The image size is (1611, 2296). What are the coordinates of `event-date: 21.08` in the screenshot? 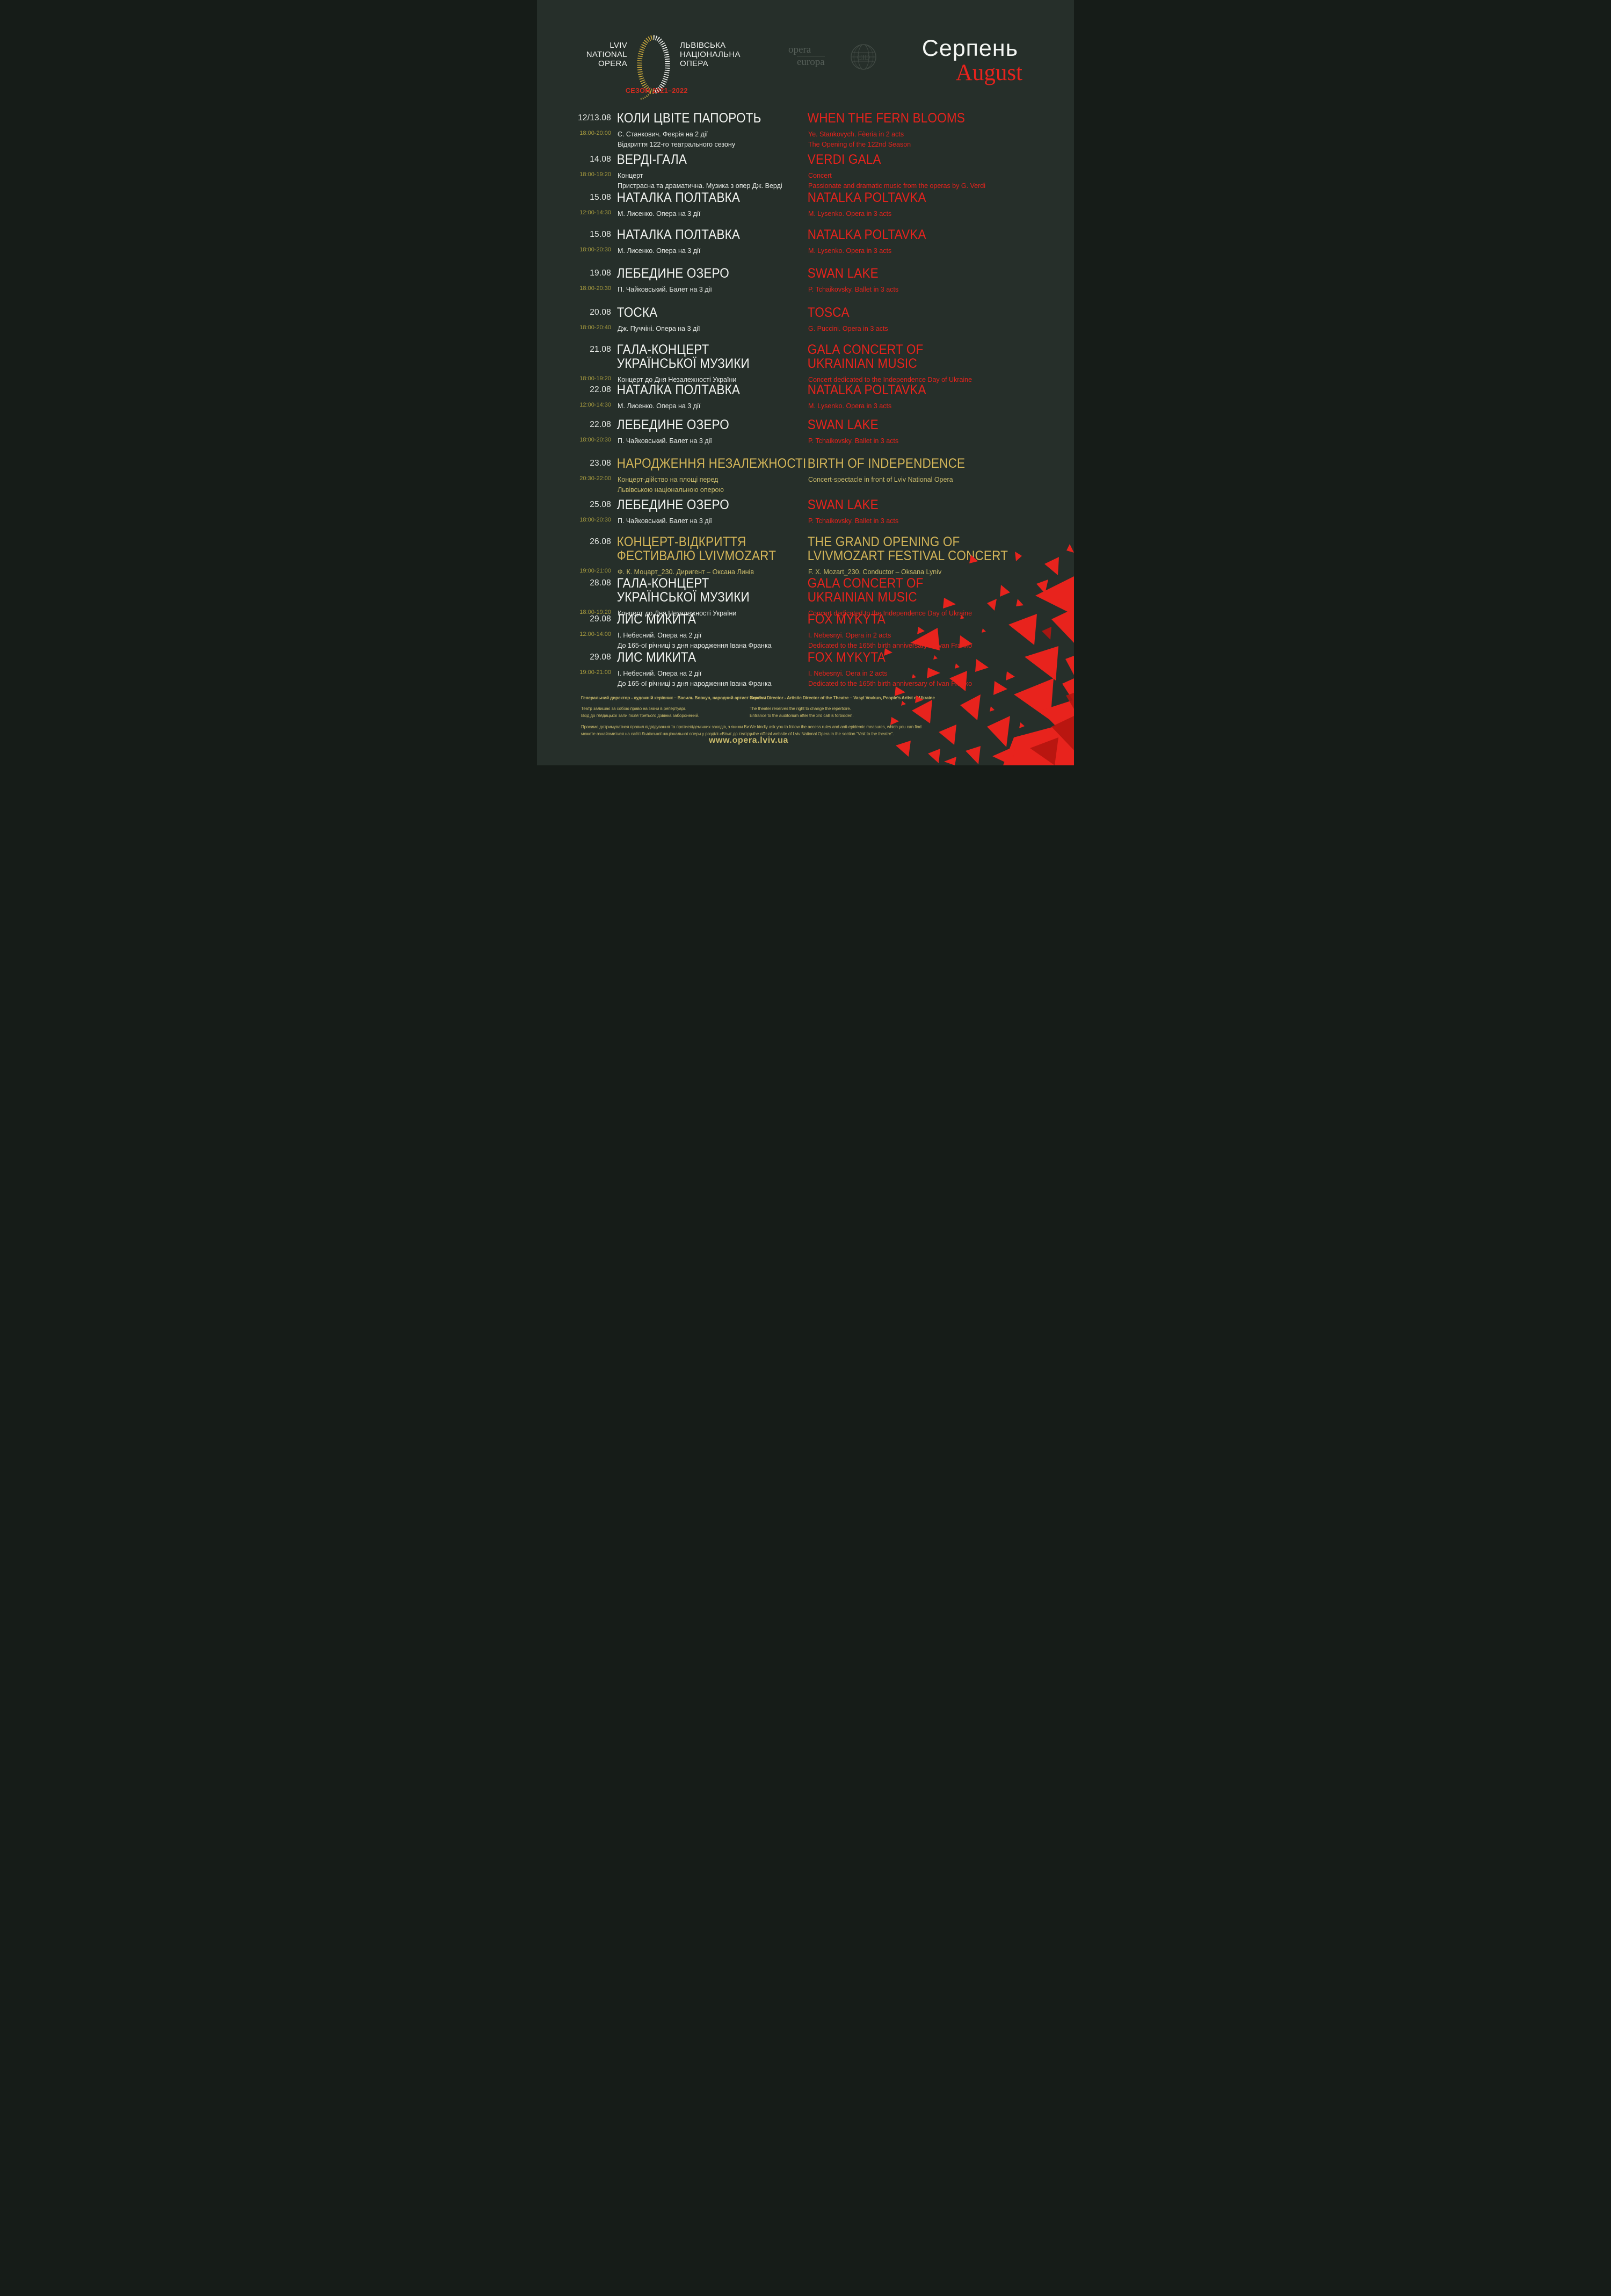 It's located at (600, 349).